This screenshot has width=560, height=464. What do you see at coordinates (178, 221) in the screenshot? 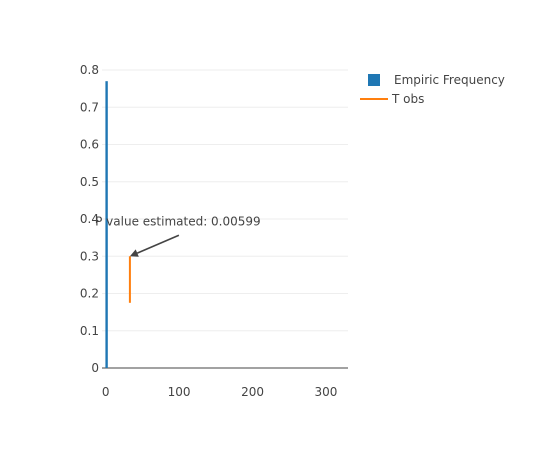
I see `annotation-text: P value estimated: 0.00599` at bounding box center [178, 221].